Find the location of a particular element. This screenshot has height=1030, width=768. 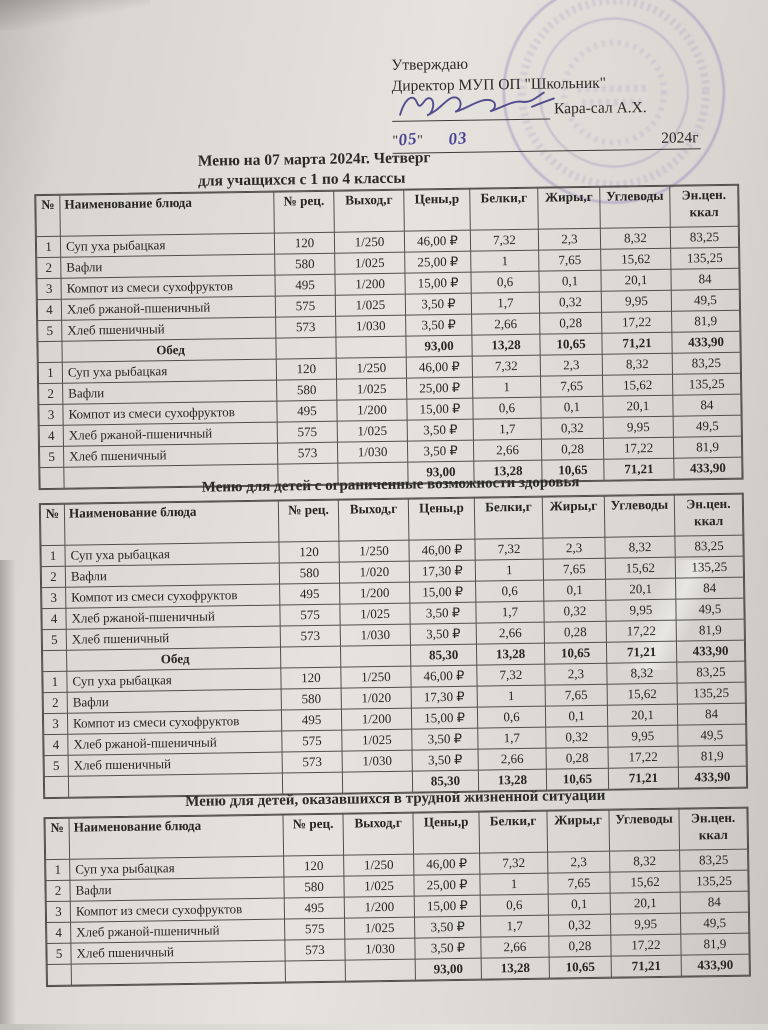

cell: 17,30 ₽ is located at coordinates (444, 697).